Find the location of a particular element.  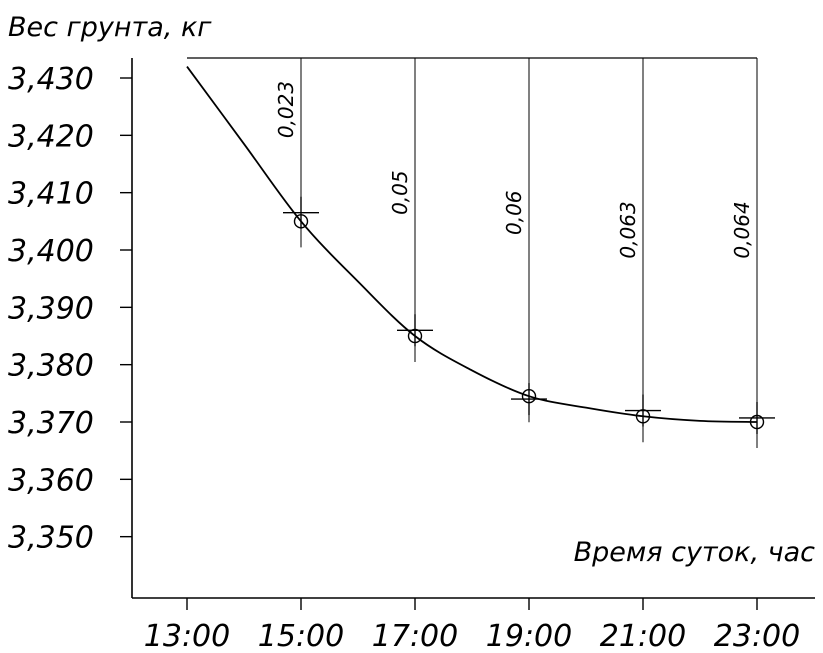

y-tick-label: 3,360 is located at coordinates (51, 480).